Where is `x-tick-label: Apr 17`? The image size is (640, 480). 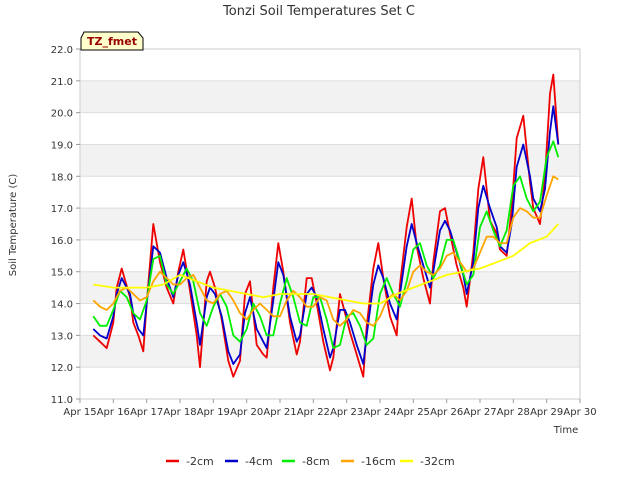
x-tick-label: Apr 17 is located at coordinates (146, 412).